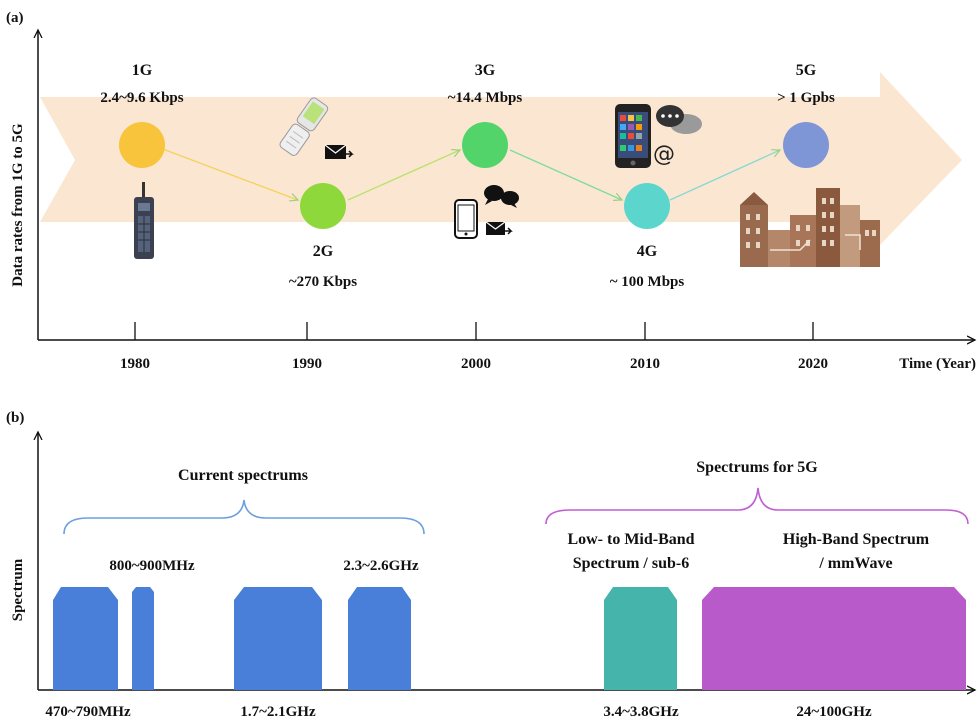  I want to click on band-3-4-3-8ghz-block, so click(640, 638).